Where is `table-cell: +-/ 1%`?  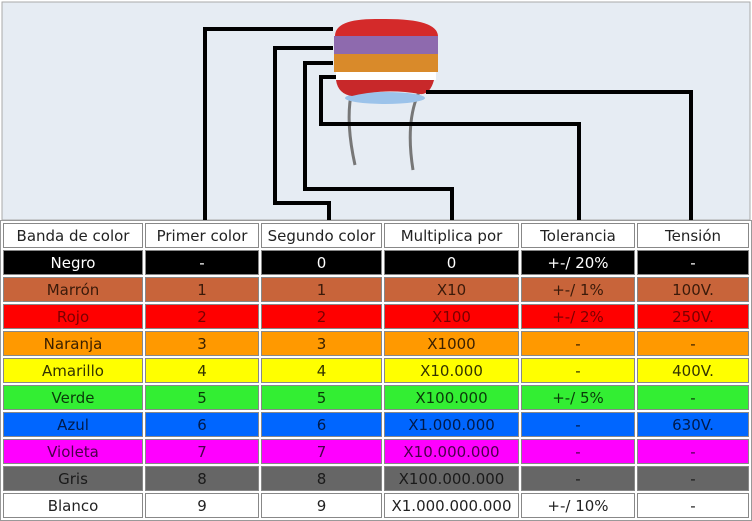 table-cell: +-/ 1% is located at coordinates (578, 289).